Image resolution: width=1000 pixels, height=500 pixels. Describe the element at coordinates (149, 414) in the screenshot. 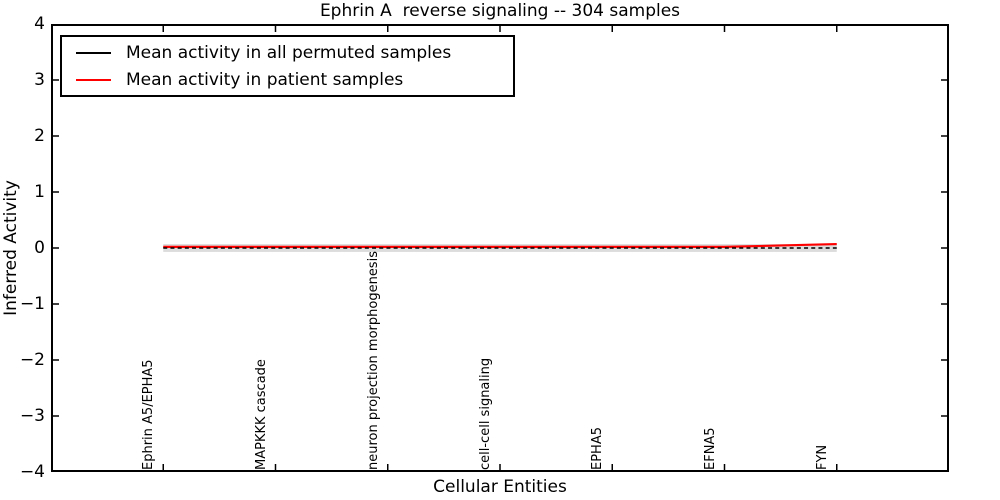

I see `x-tick-label: Ephrin A5/EPHA5` at that location.